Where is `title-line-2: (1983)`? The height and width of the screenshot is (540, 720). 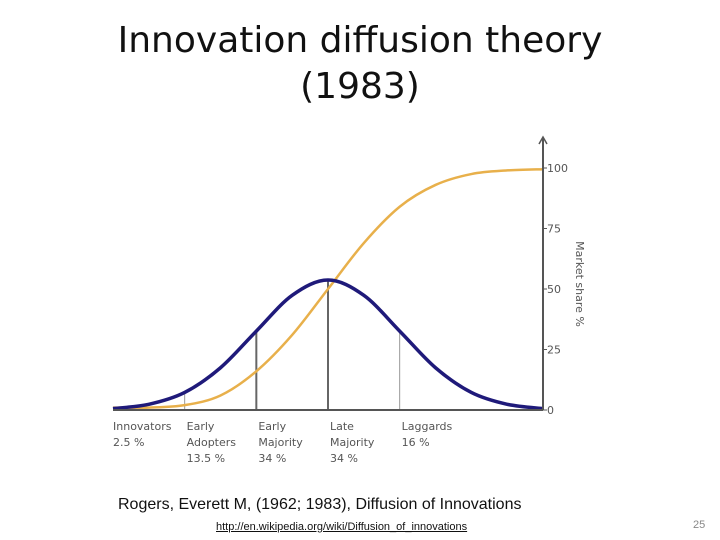
title-line-2: (1983) is located at coordinates (360, 86).